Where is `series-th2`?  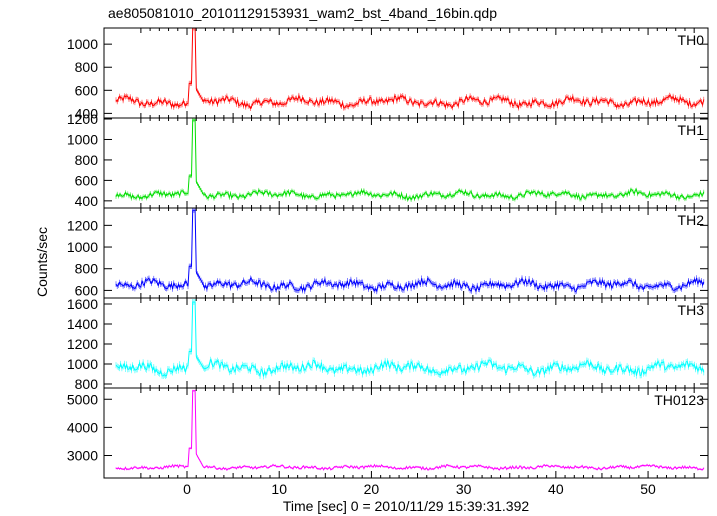 series-th2 is located at coordinates (410, 251).